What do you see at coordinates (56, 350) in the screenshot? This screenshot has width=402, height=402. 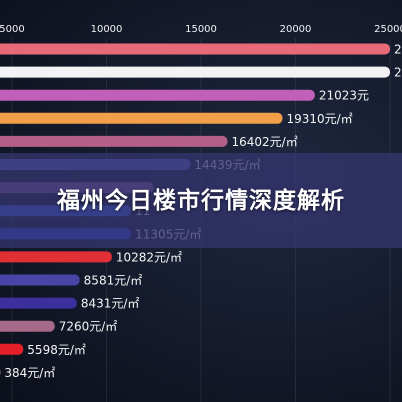 I see `bar-value-label: 5598元/㎡` at bounding box center [56, 350].